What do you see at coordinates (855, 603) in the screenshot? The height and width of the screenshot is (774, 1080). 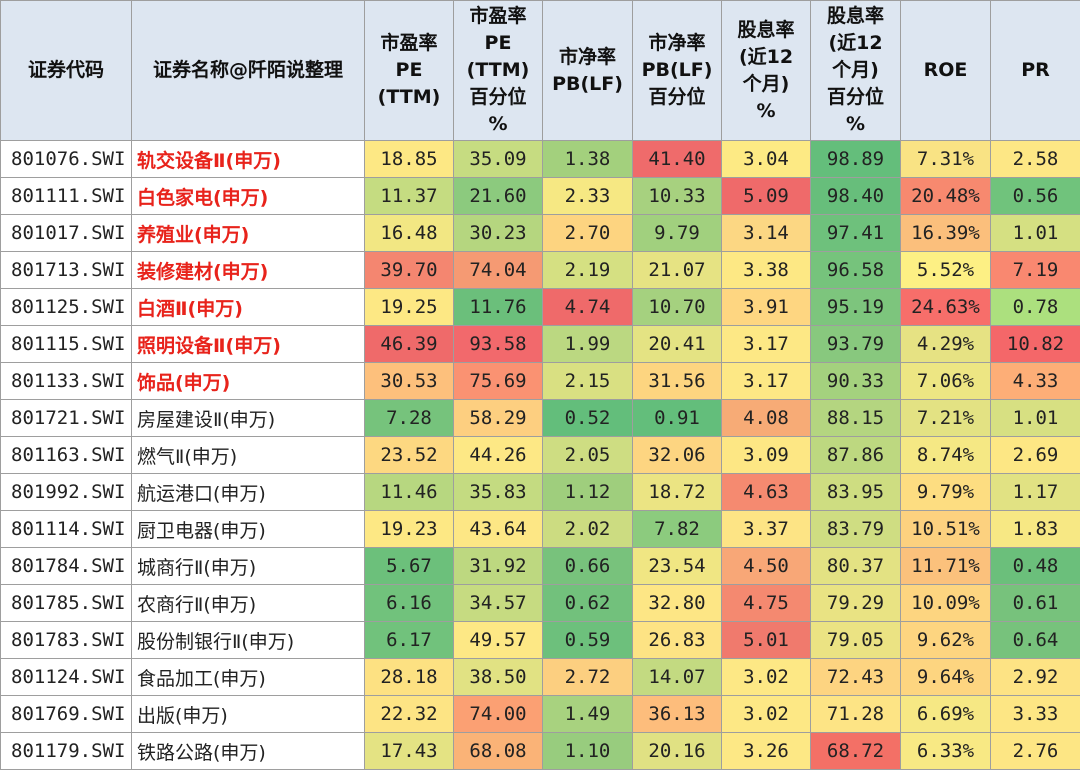 I see `dy-pct-cell: 79.29` at bounding box center [855, 603].